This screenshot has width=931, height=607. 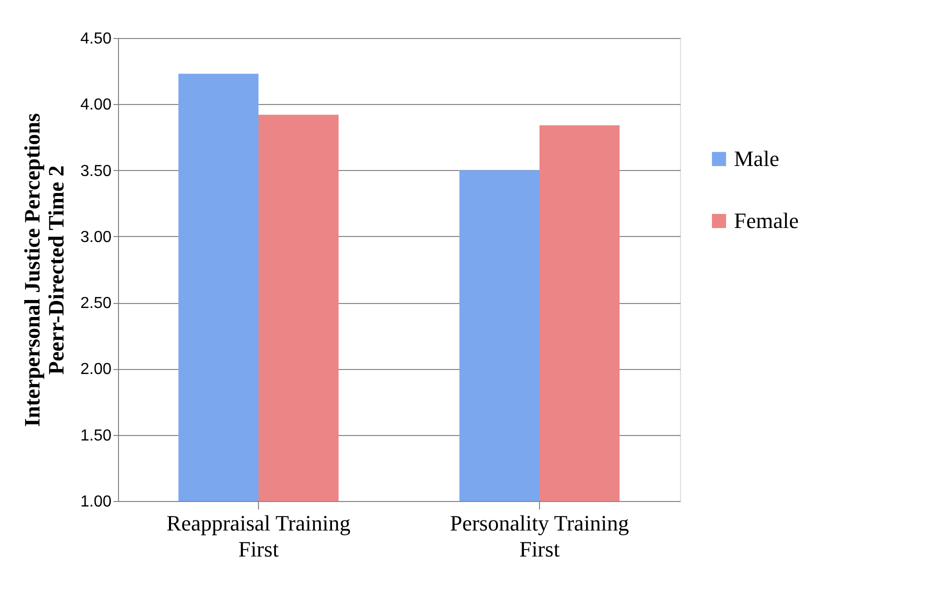 What do you see at coordinates (96, 502) in the screenshot?
I see `y-tick-label: 1.00` at bounding box center [96, 502].